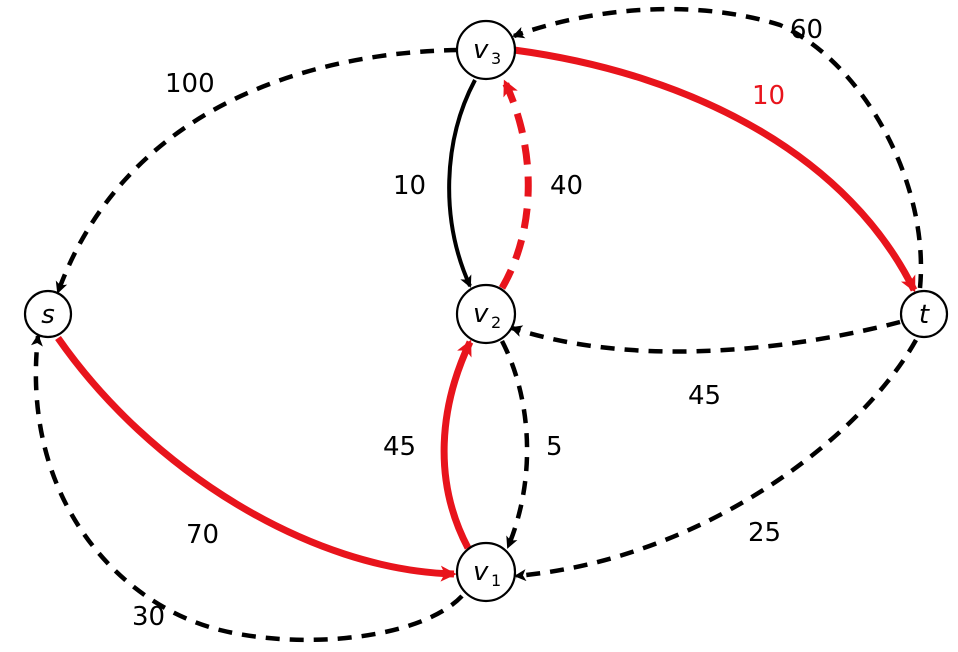 This screenshot has width=958, height=652. I want to click on weight-t-v2: 45, so click(704, 396).